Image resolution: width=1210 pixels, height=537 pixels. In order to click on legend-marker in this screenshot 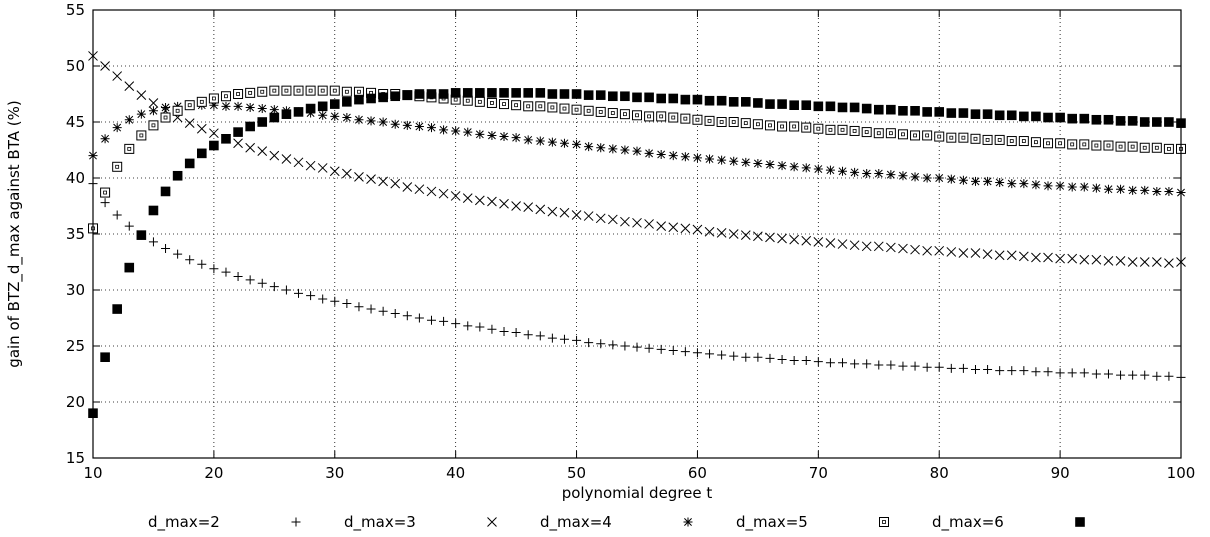, I will do `click(492, 522)`.